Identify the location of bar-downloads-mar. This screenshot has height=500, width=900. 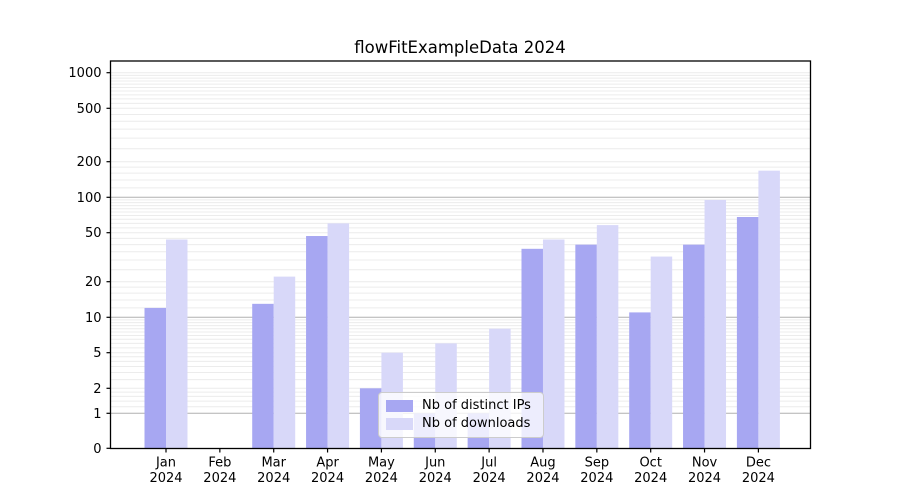
(284, 362).